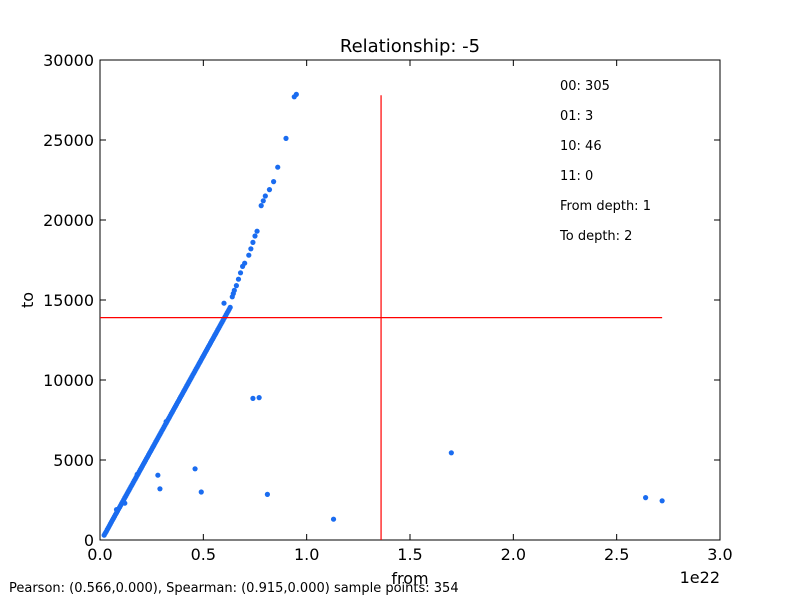 The image size is (800, 600). Describe the element at coordinates (409, 554) in the screenshot. I see `x-tick-label: 1.5` at that location.